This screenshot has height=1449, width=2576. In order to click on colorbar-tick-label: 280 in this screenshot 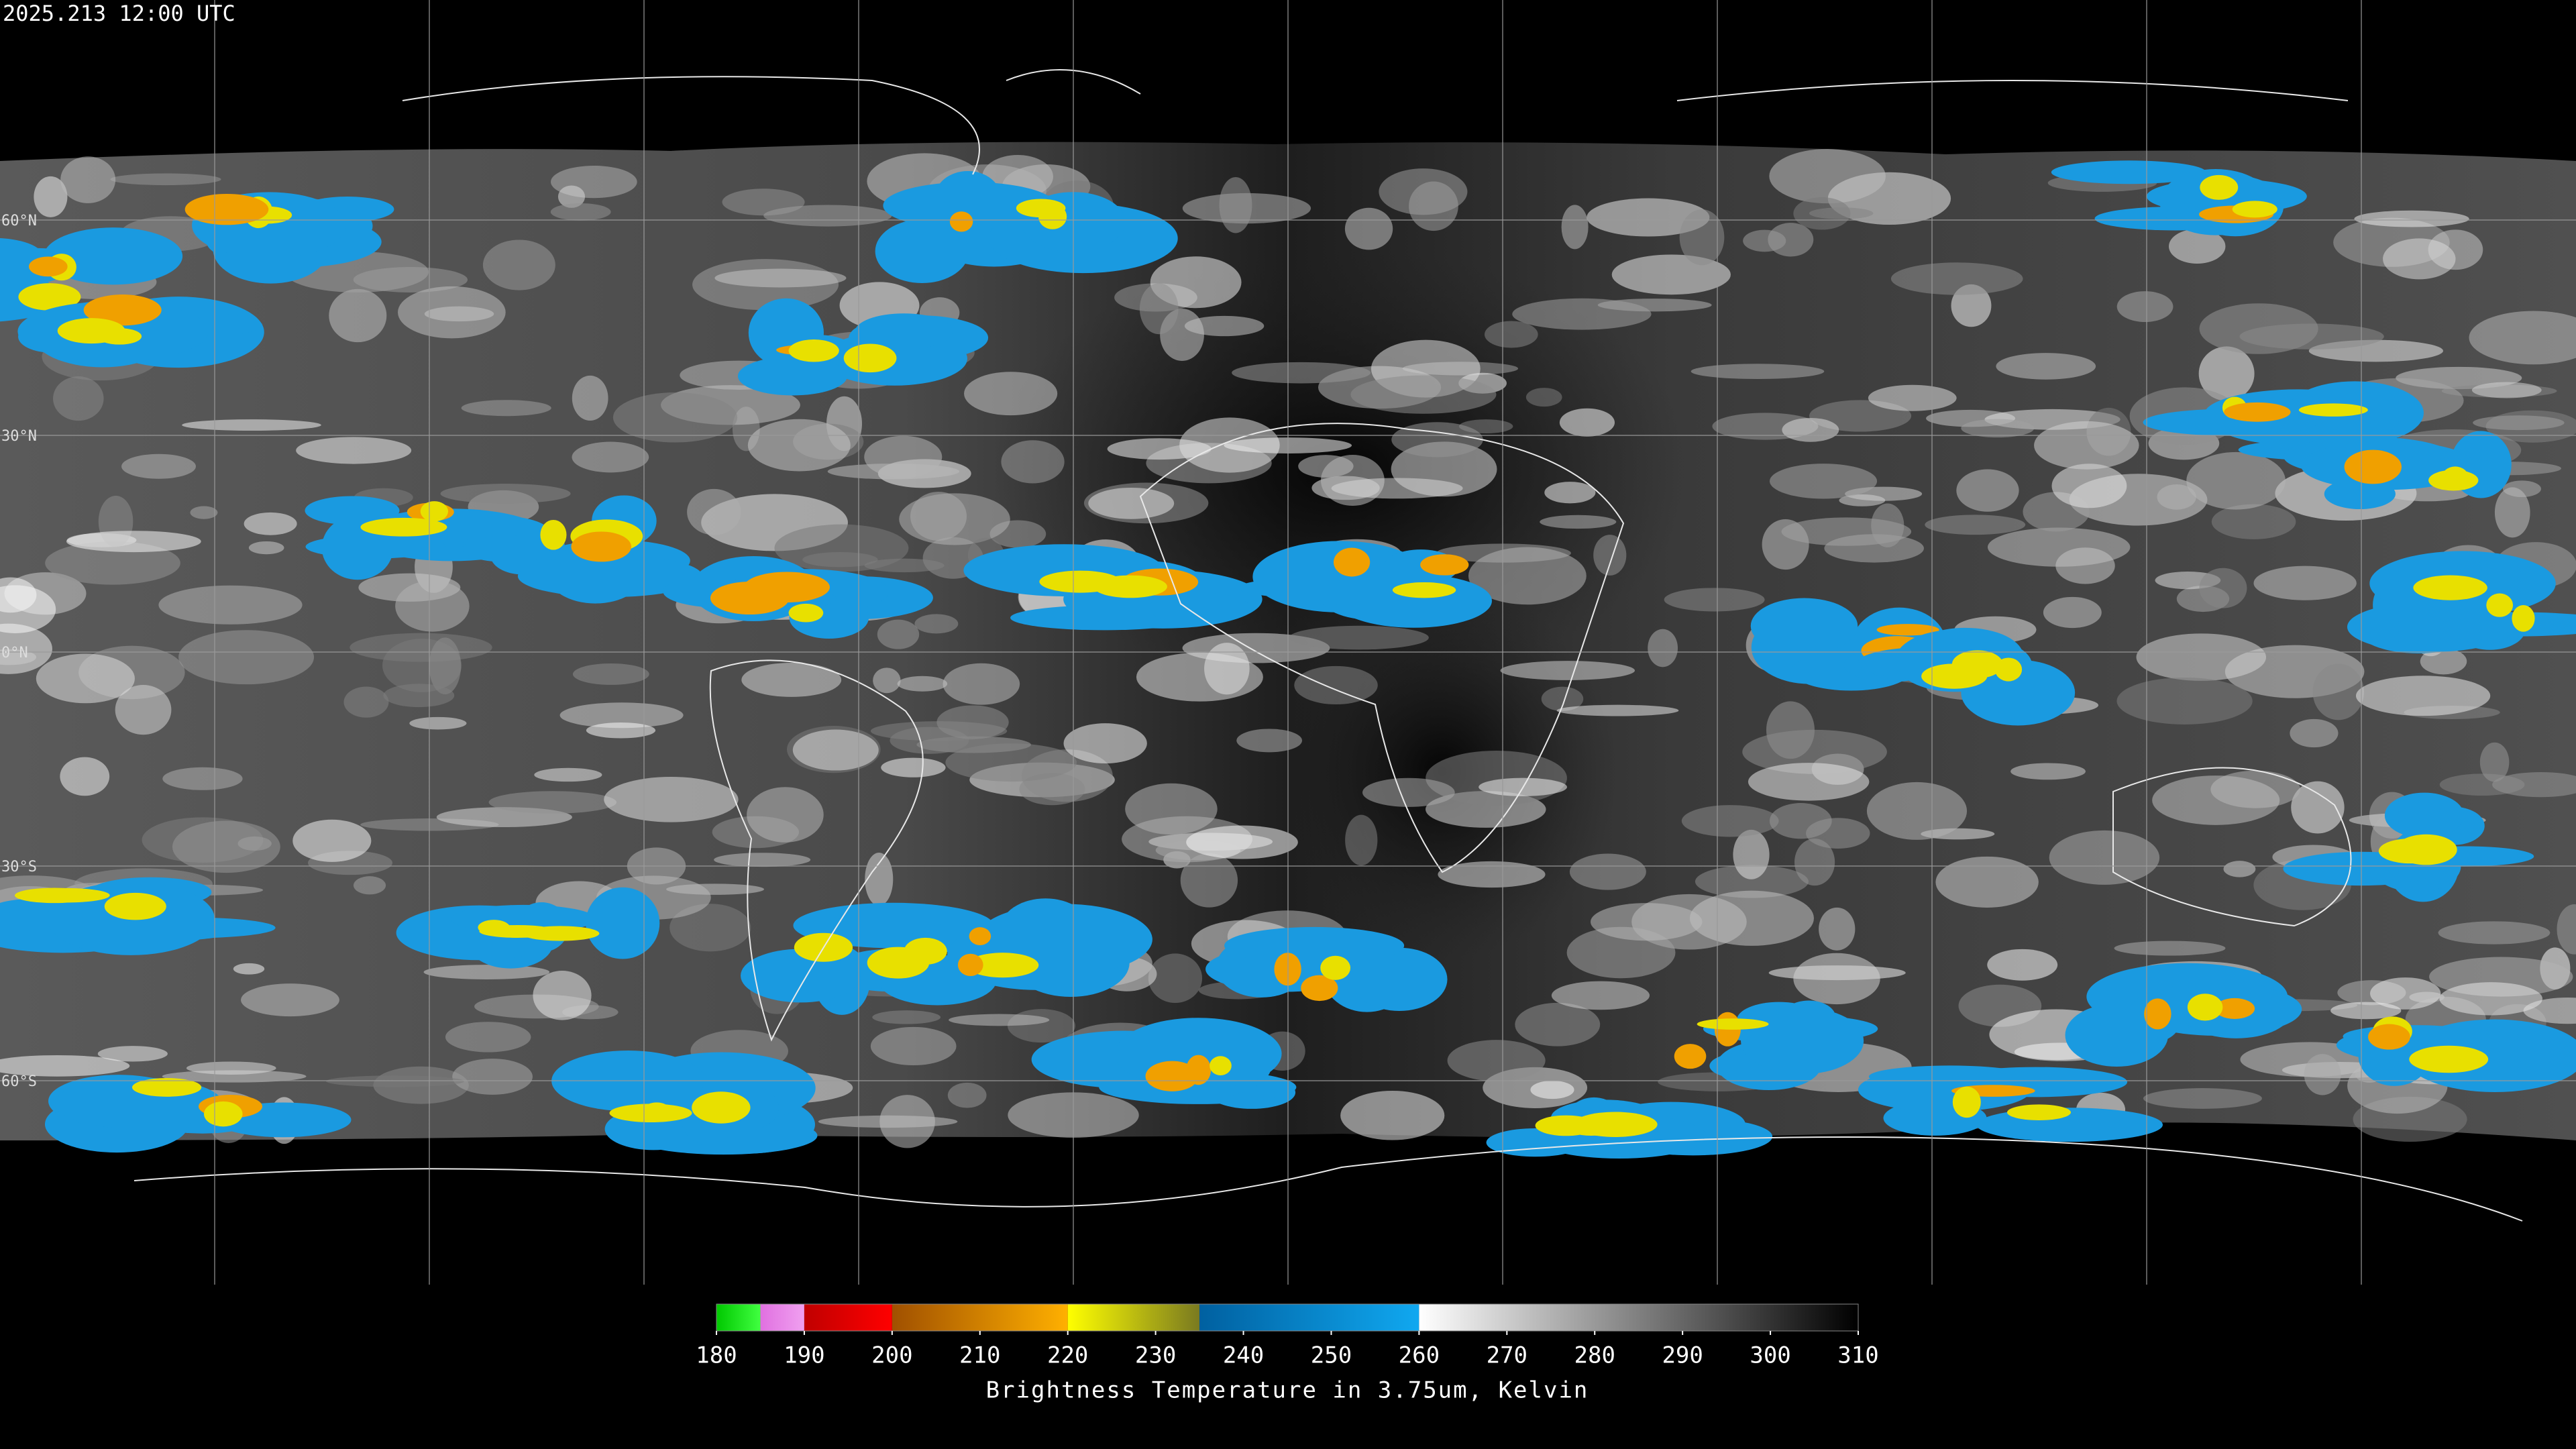, I will do `click(1594, 1355)`.